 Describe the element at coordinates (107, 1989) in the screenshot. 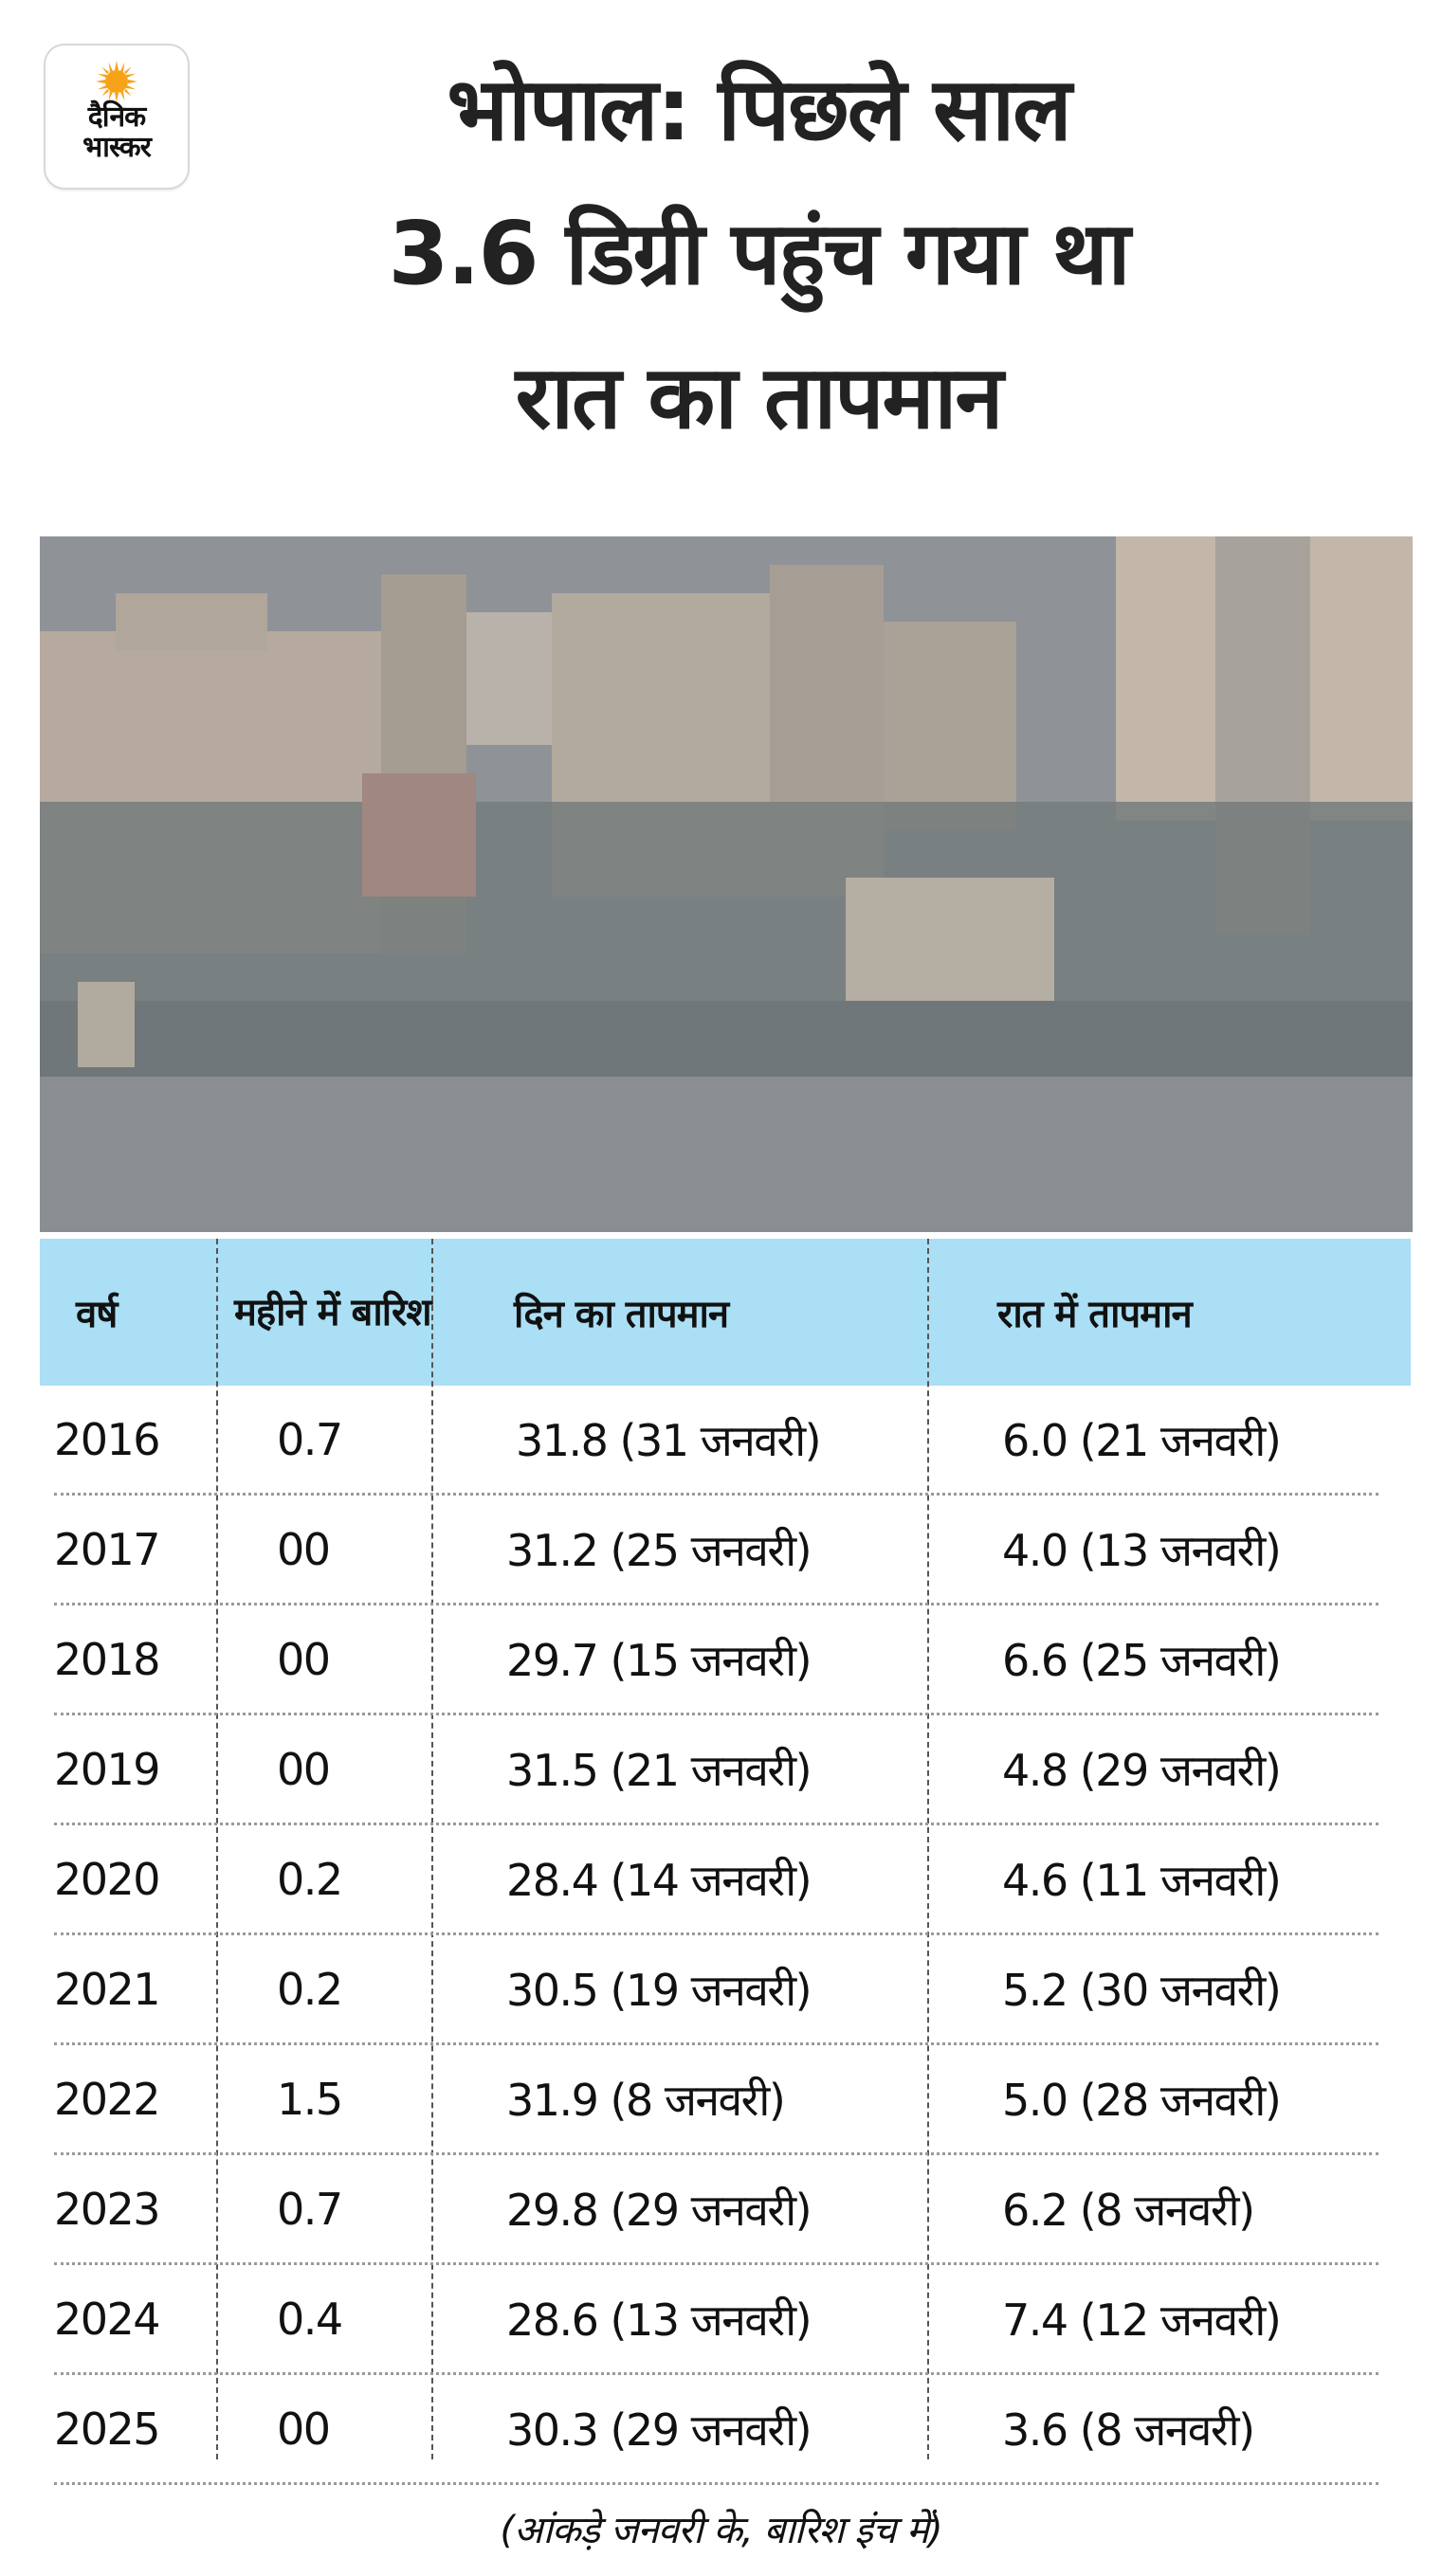

I see `cell-year: 2021` at that location.